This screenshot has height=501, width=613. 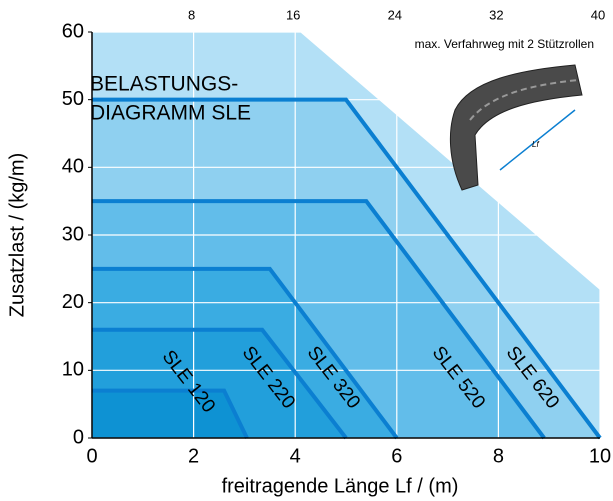 I want to click on y-tick-label: 20, so click(x=73, y=302).